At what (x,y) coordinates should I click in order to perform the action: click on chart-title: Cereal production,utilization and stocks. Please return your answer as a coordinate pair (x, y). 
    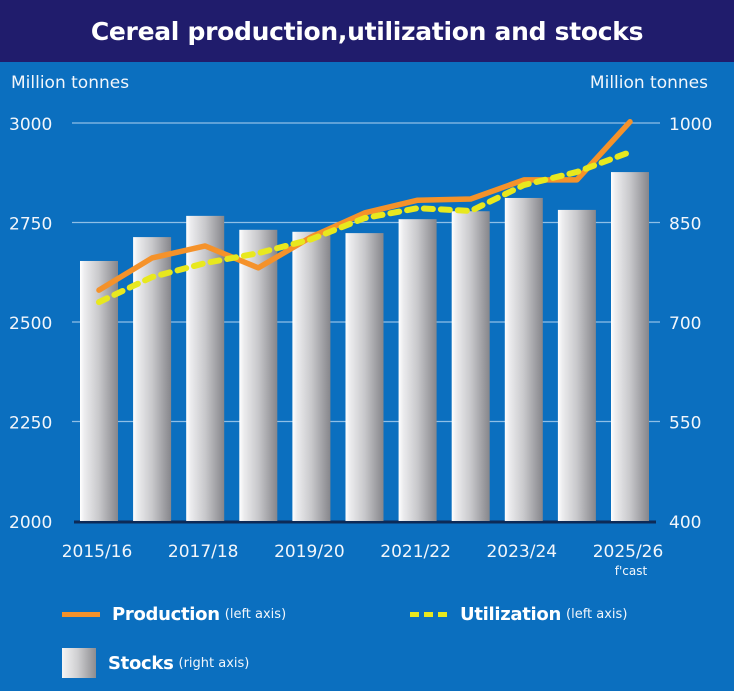
    Looking at the image, I should click on (367, 31).